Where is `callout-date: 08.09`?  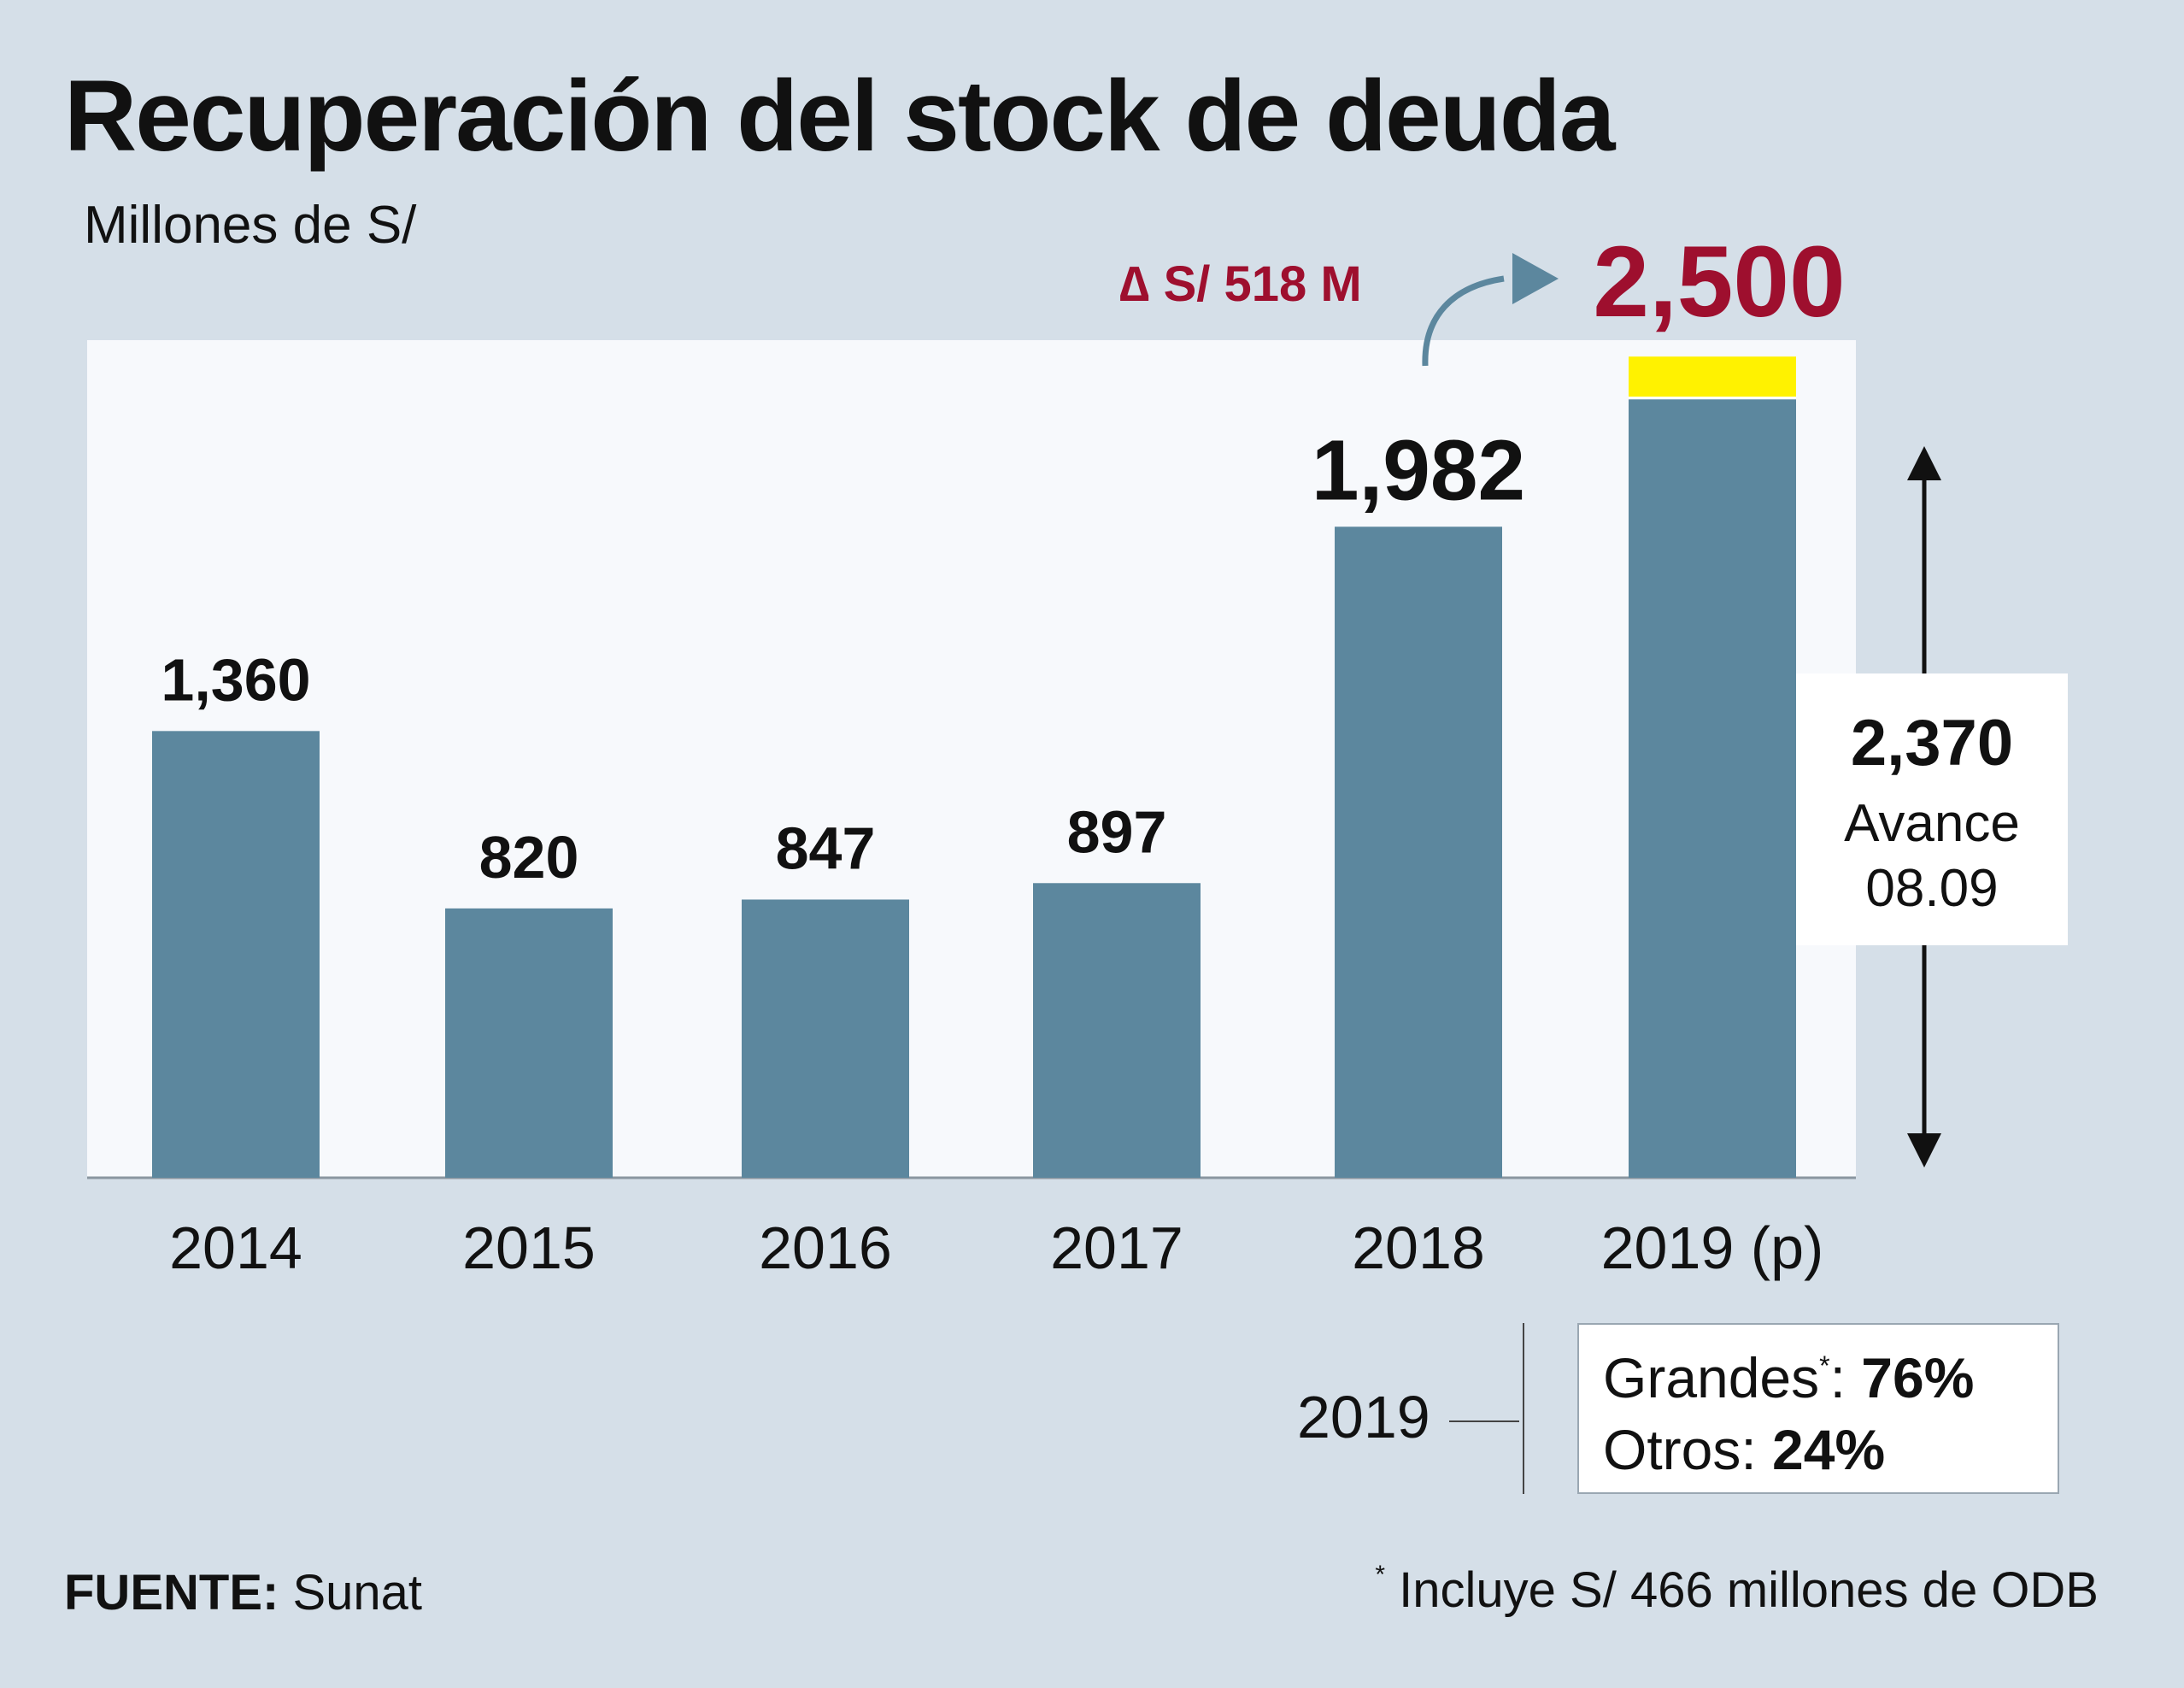
callout-date: 08.09 is located at coordinates (1932, 888).